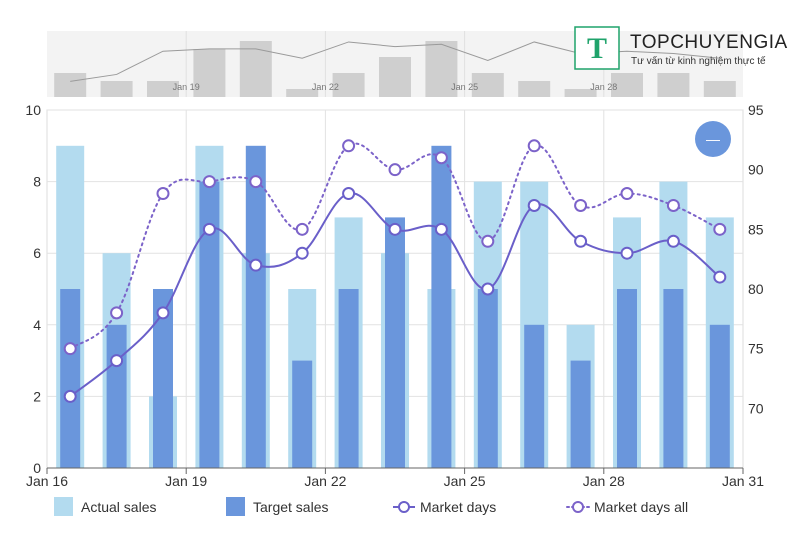  What do you see at coordinates (597, 48) in the screenshot?
I see `logo-letter: T` at bounding box center [597, 48].